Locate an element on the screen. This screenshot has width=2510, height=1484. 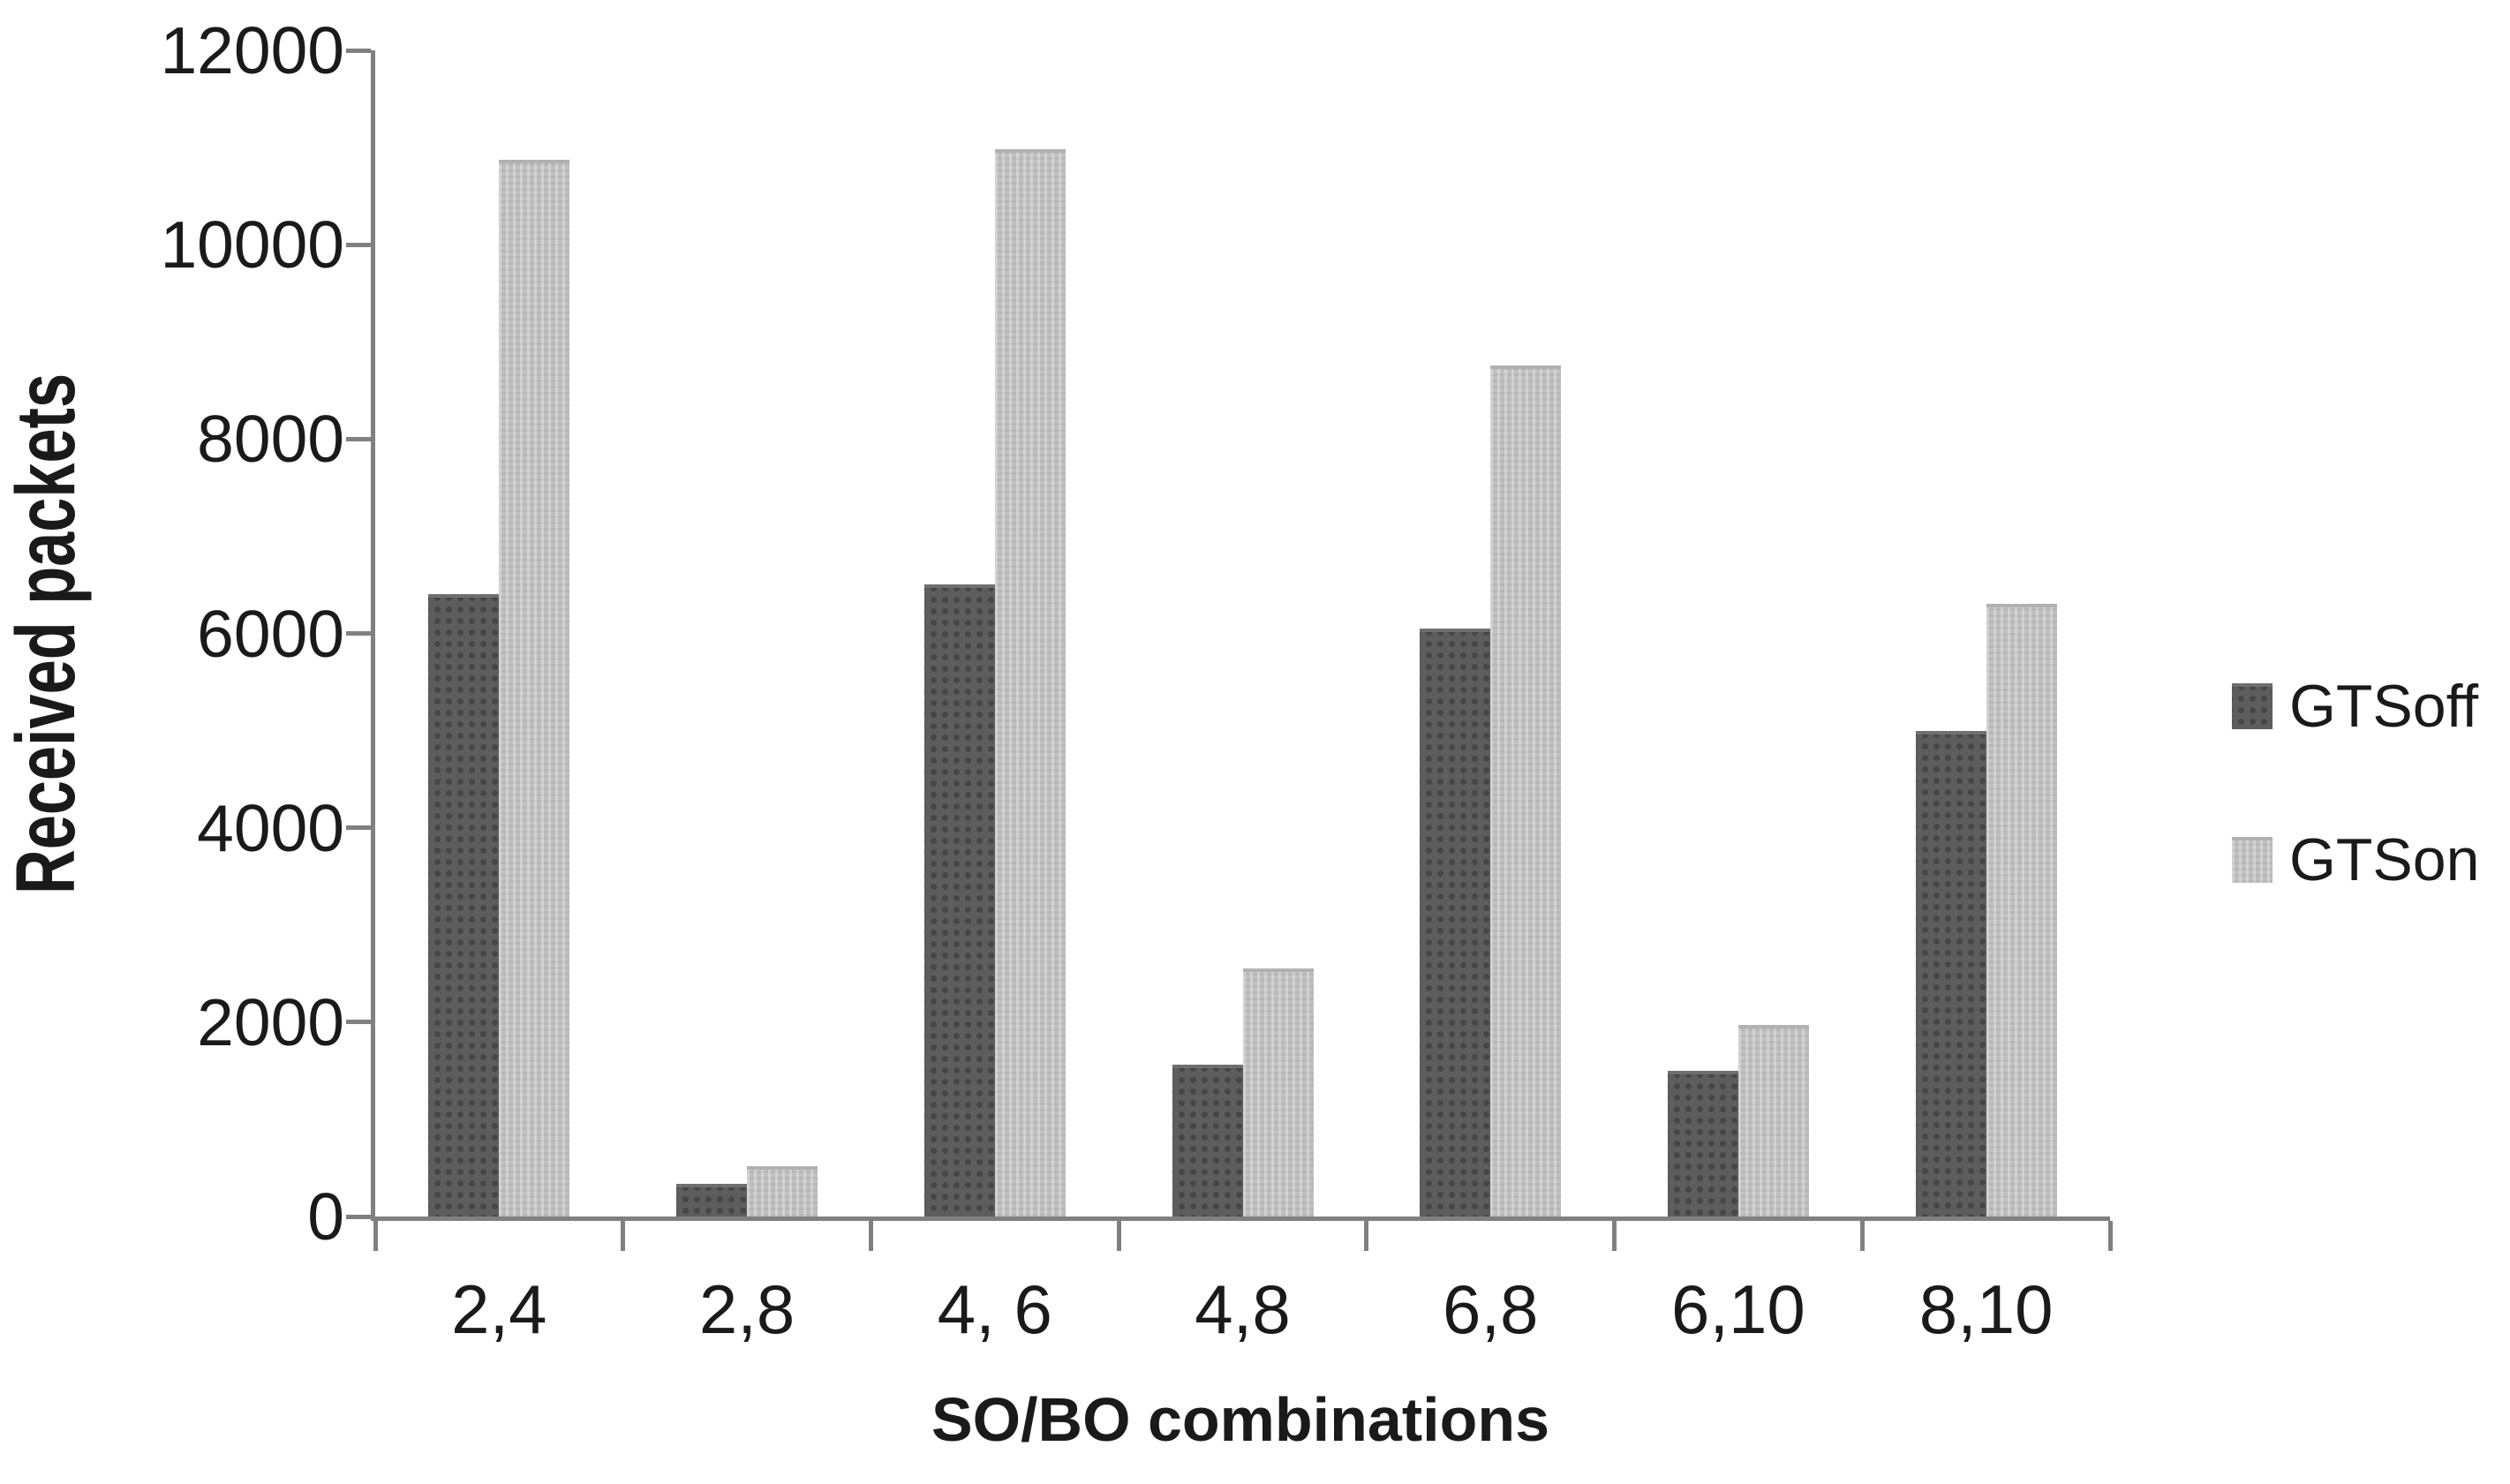
bar-gtson-2,8 is located at coordinates (782, 1191).